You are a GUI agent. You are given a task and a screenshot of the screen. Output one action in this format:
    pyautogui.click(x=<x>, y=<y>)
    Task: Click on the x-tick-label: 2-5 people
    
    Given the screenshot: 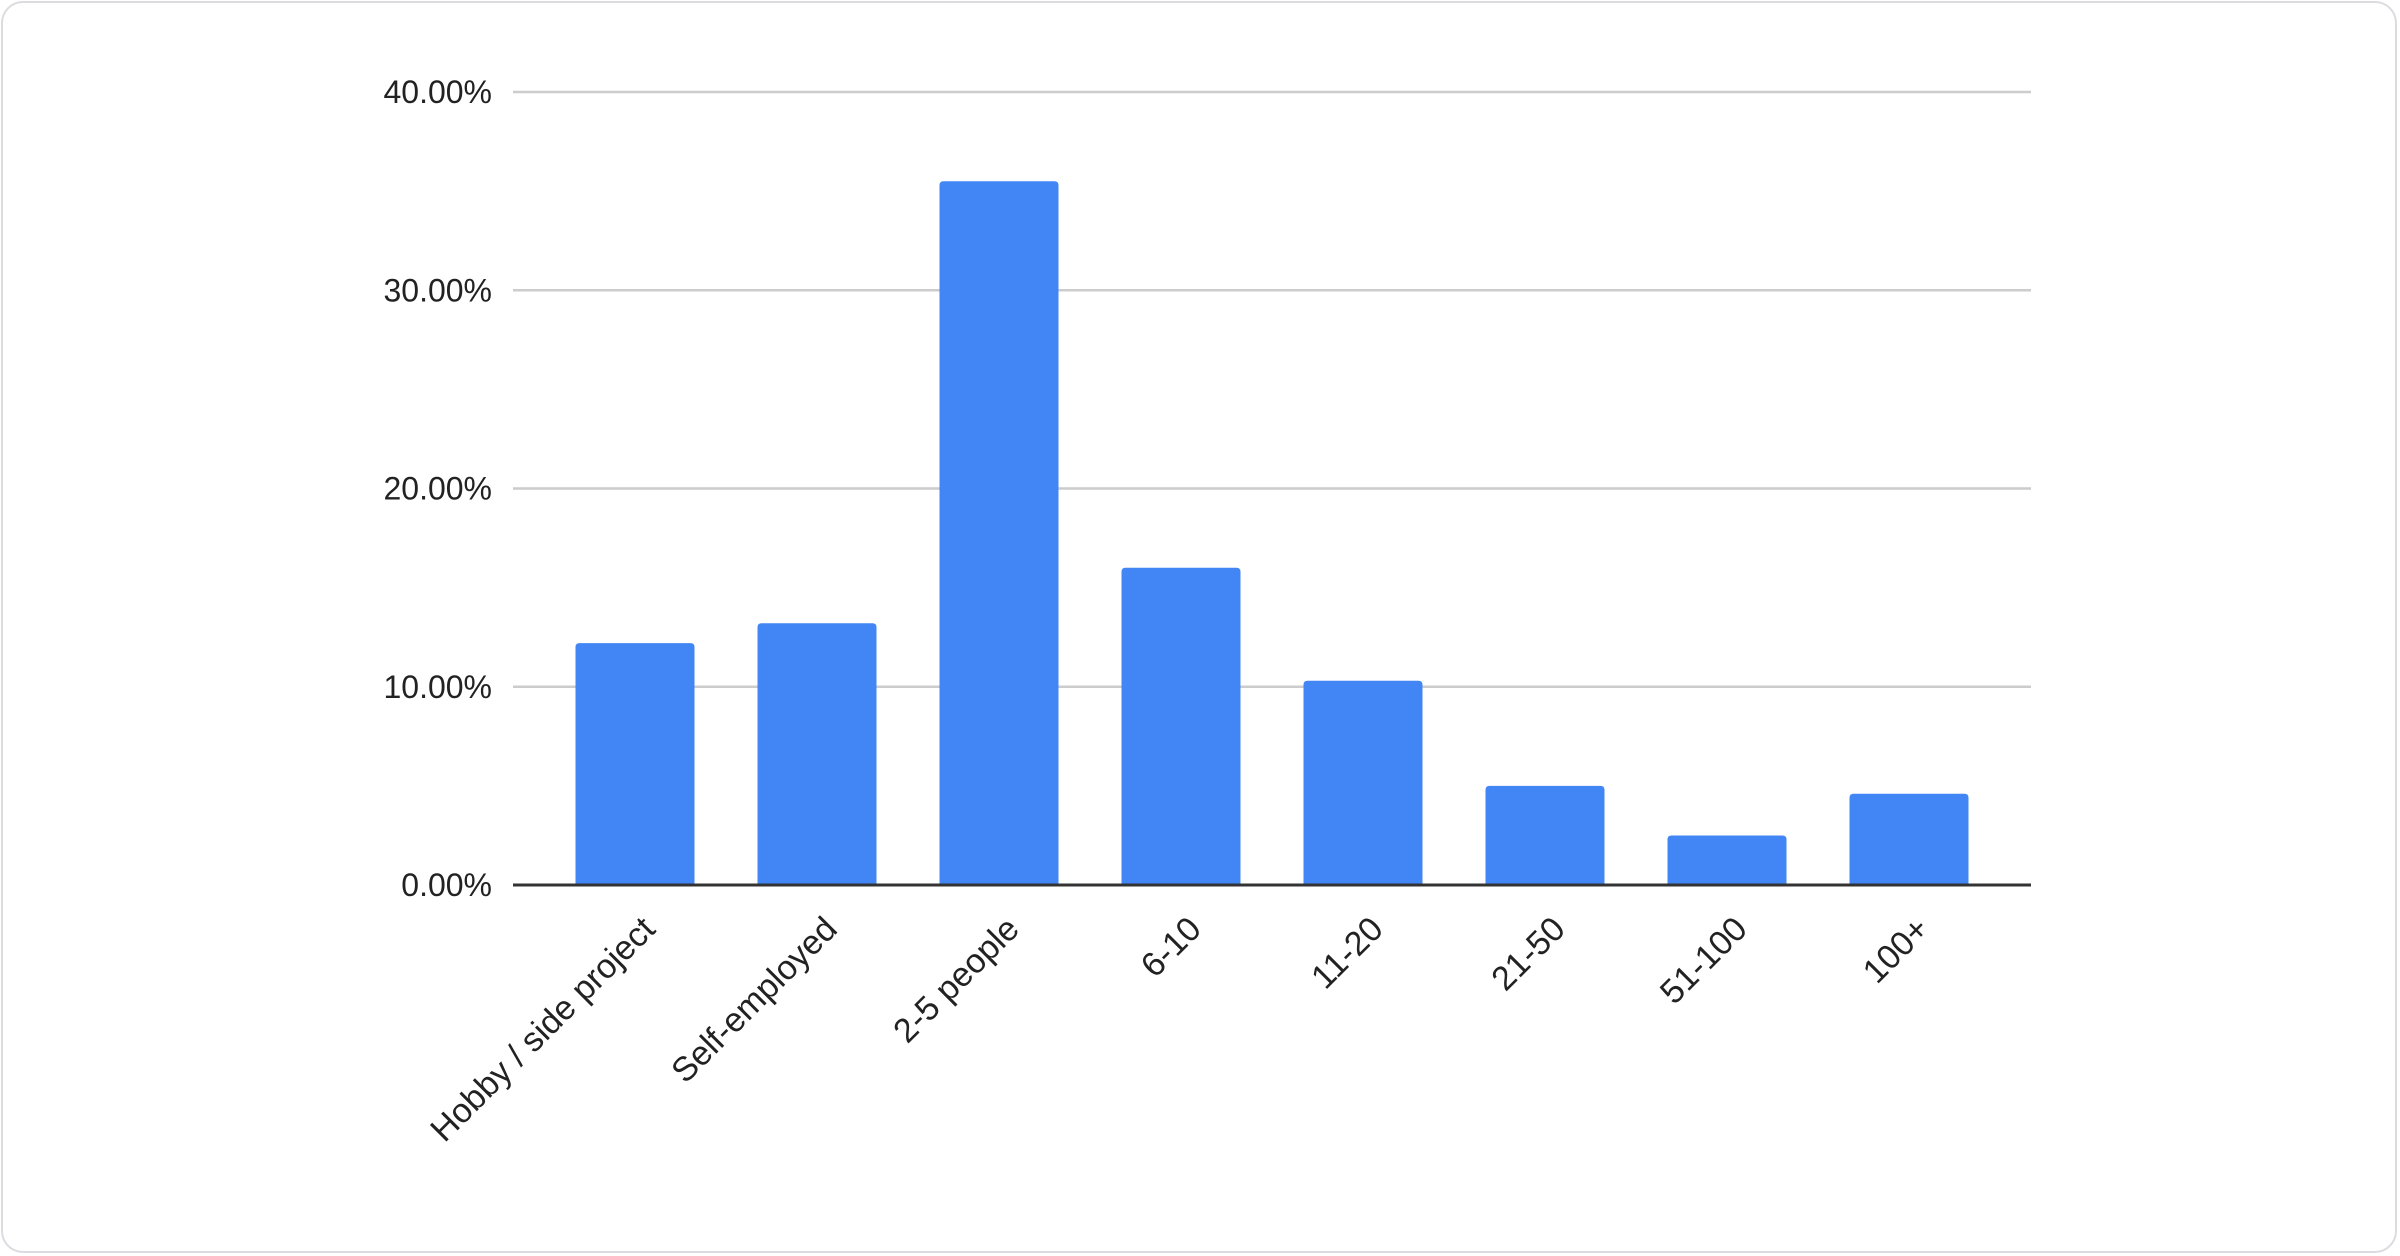 What is the action you would take?
    pyautogui.click(x=956, y=980)
    